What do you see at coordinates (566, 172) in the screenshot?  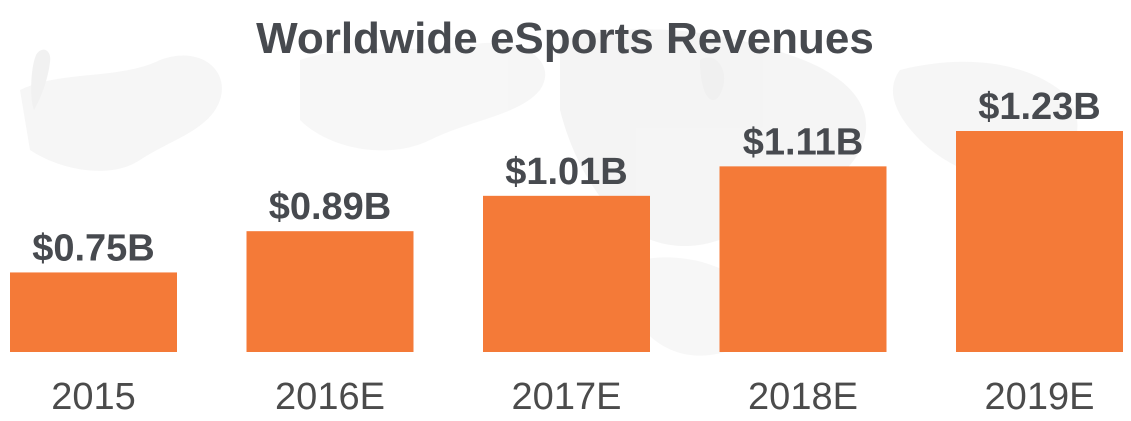 I see `value-label-2017e: $1.01B` at bounding box center [566, 172].